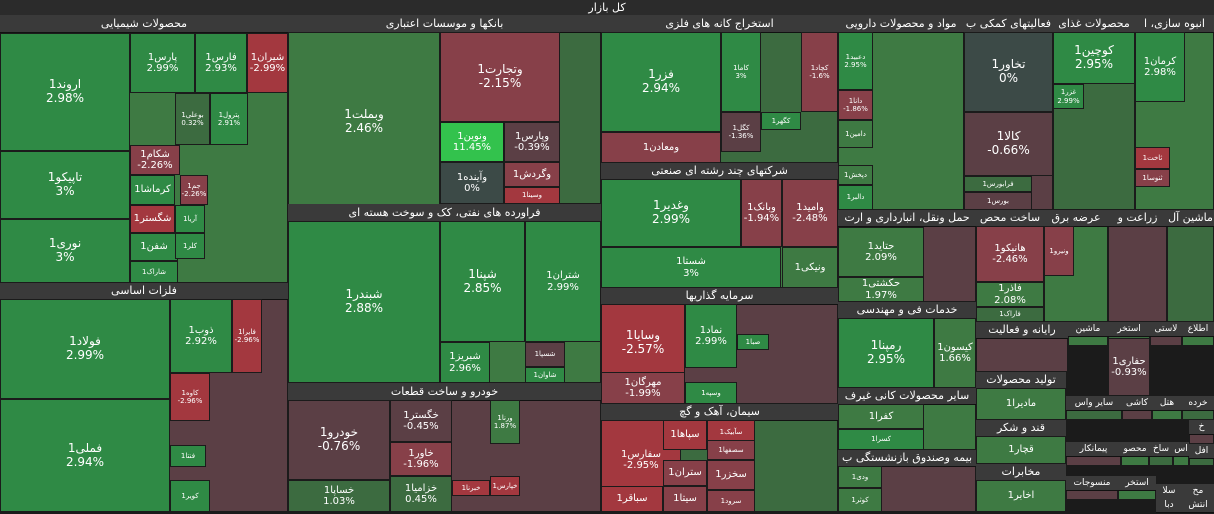  What do you see at coordinates (1094, 58) in the screenshot?
I see `treemap-tile: کوچین1 2.95%` at bounding box center [1094, 58].